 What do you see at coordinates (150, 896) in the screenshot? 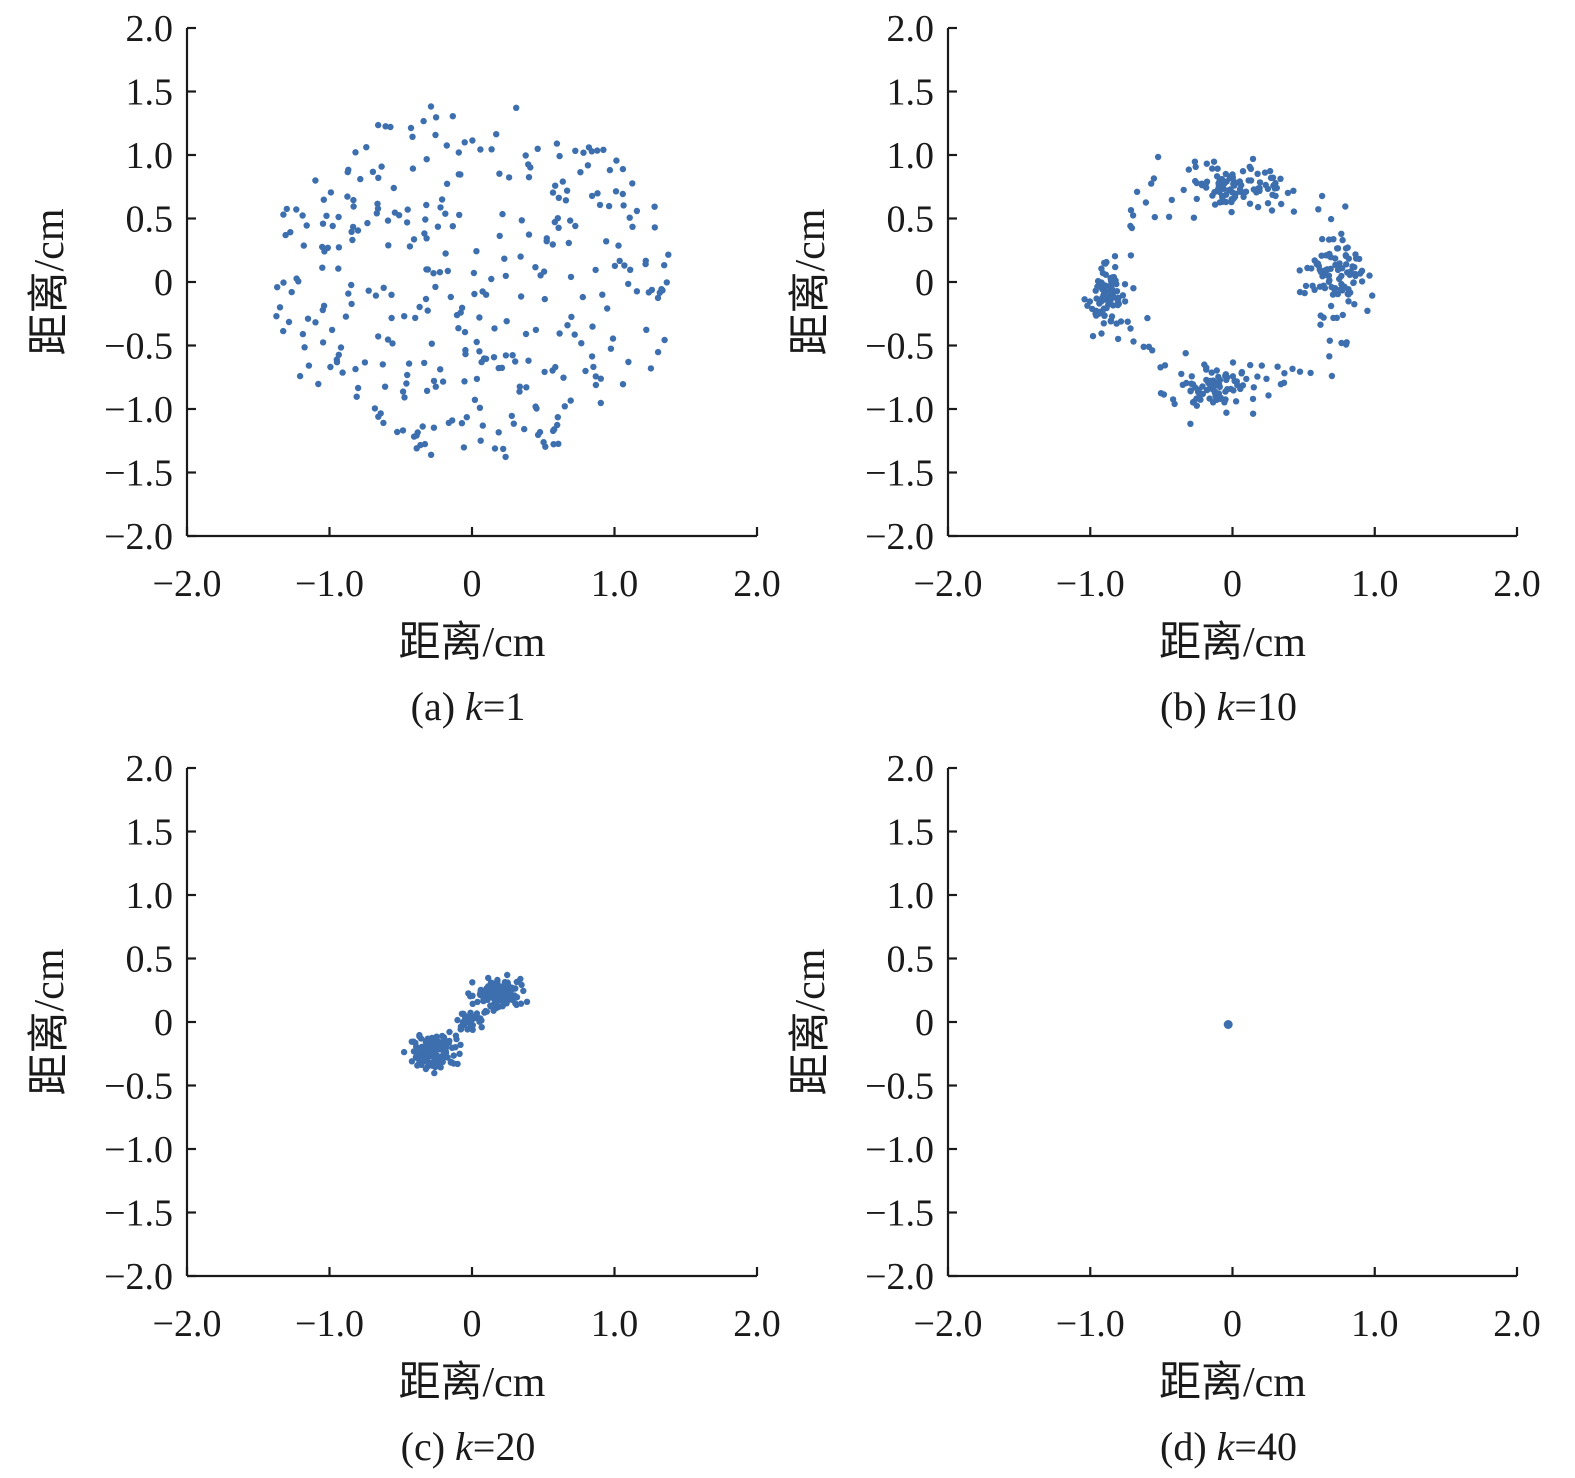
I see `y-tick-label: 1.0` at bounding box center [150, 896].